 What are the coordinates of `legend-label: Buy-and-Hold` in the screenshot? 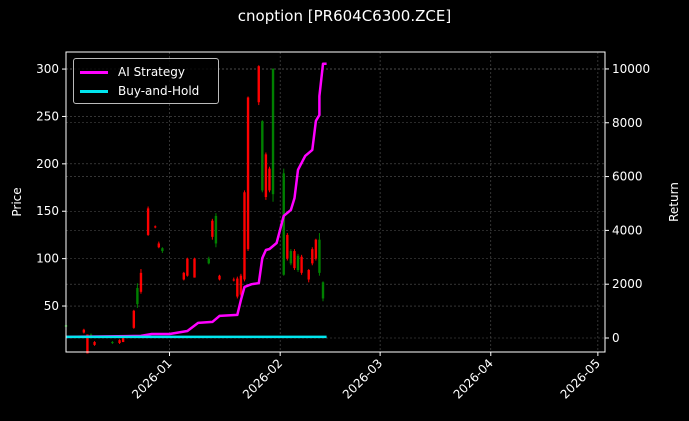 It's located at (159, 91).